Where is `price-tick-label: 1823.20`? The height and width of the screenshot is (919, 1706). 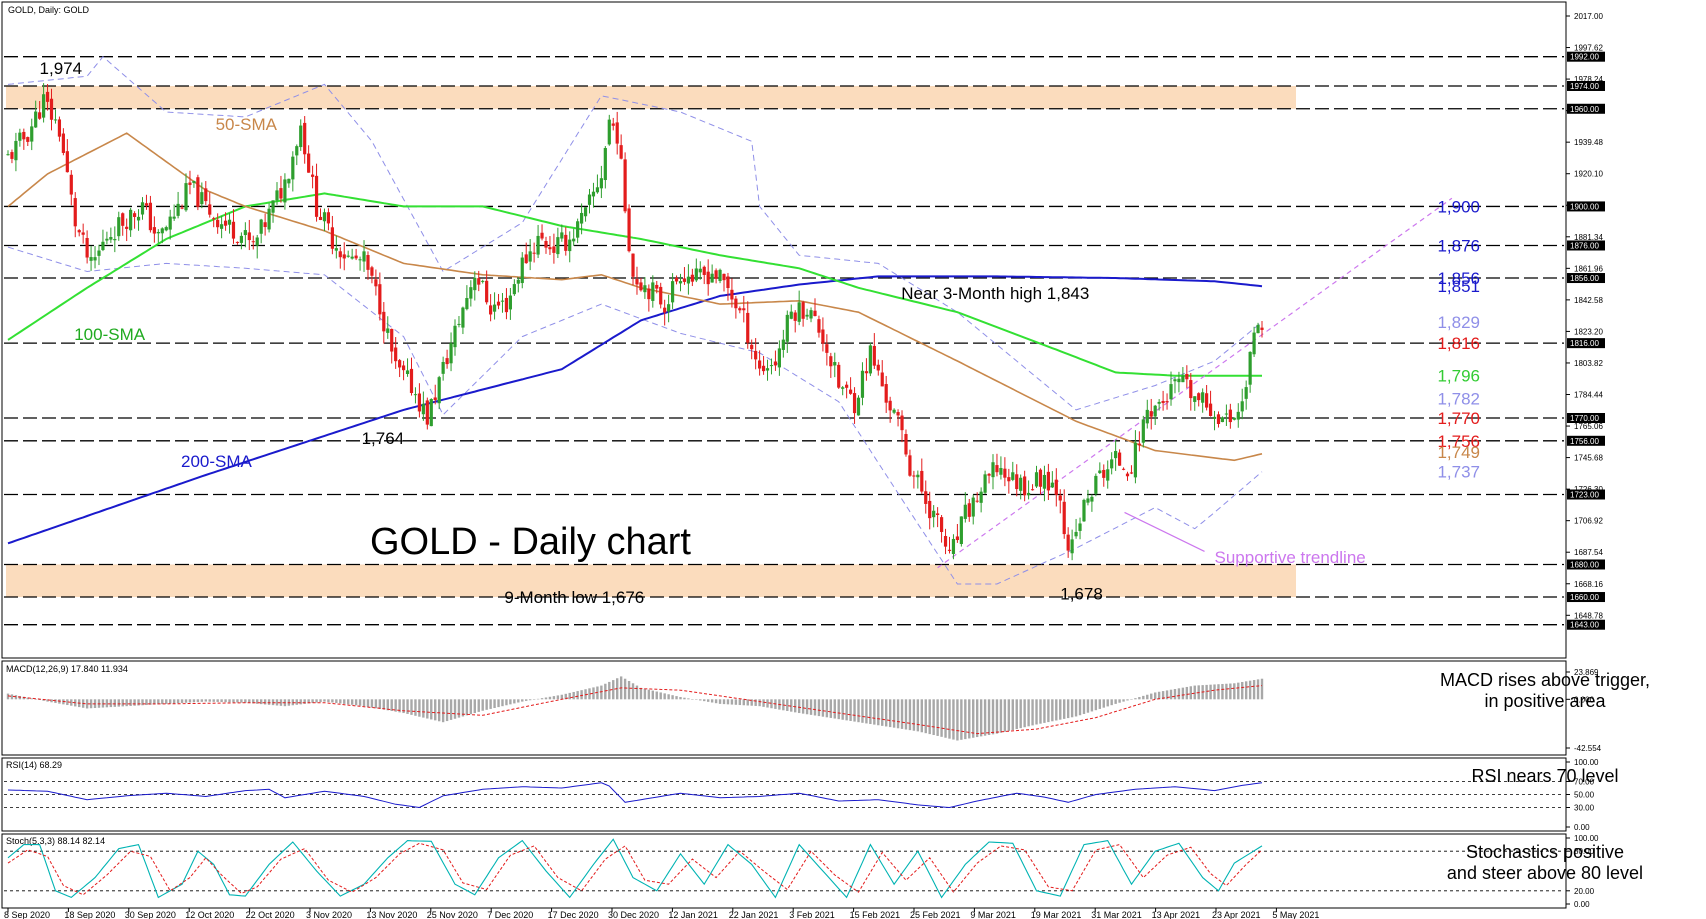 price-tick-label: 1823.20 is located at coordinates (1588, 331).